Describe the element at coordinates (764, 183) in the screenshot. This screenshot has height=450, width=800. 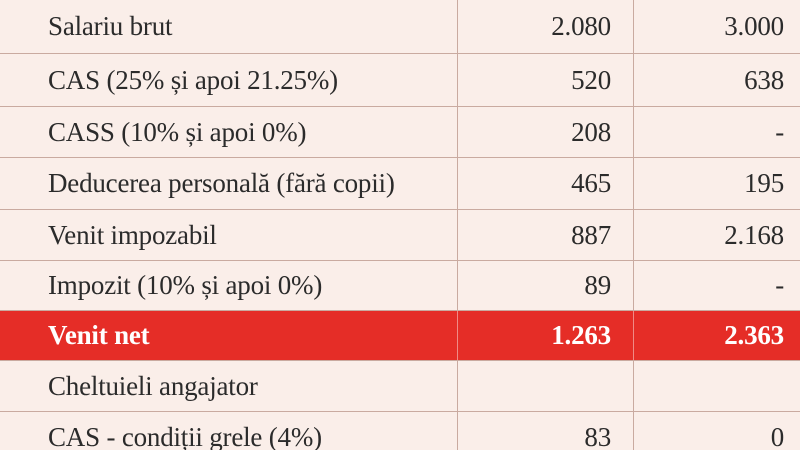
I see `row-value-2: 195` at that location.